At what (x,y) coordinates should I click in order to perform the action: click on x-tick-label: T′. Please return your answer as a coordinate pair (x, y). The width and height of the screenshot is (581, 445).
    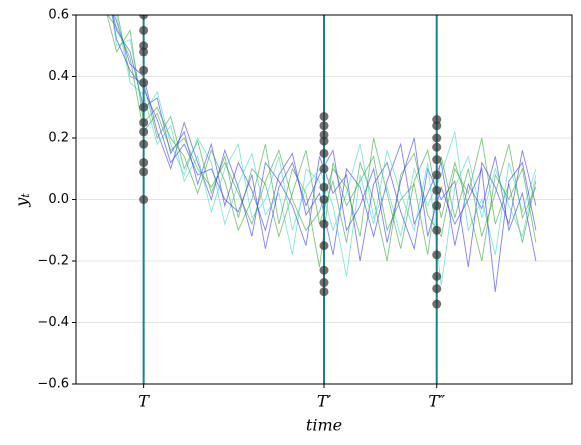
    Looking at the image, I should click on (324, 401).